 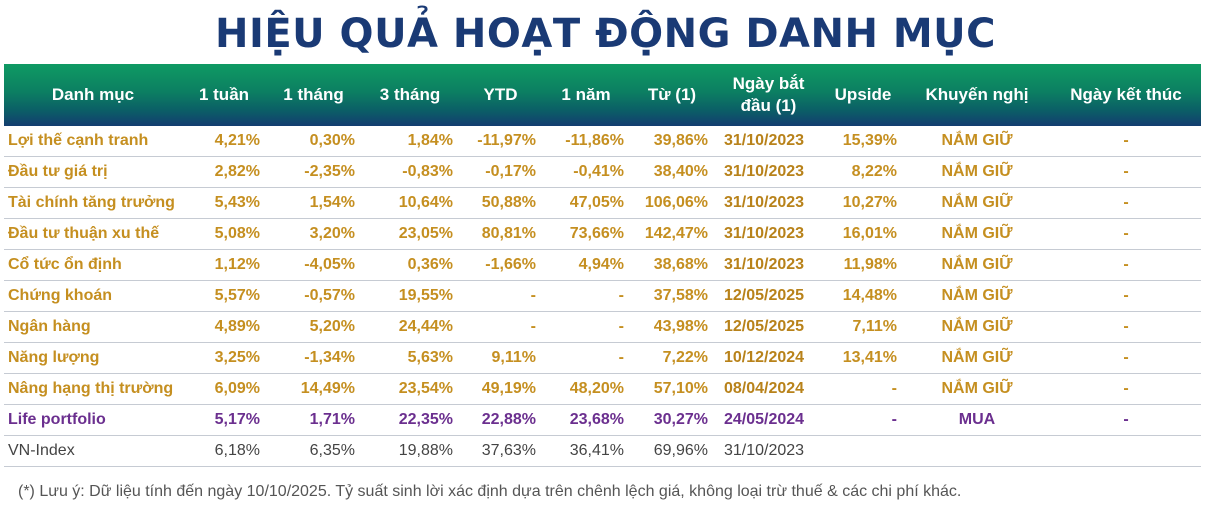 I want to click on col-header-upside: Upside, so click(x=863, y=95).